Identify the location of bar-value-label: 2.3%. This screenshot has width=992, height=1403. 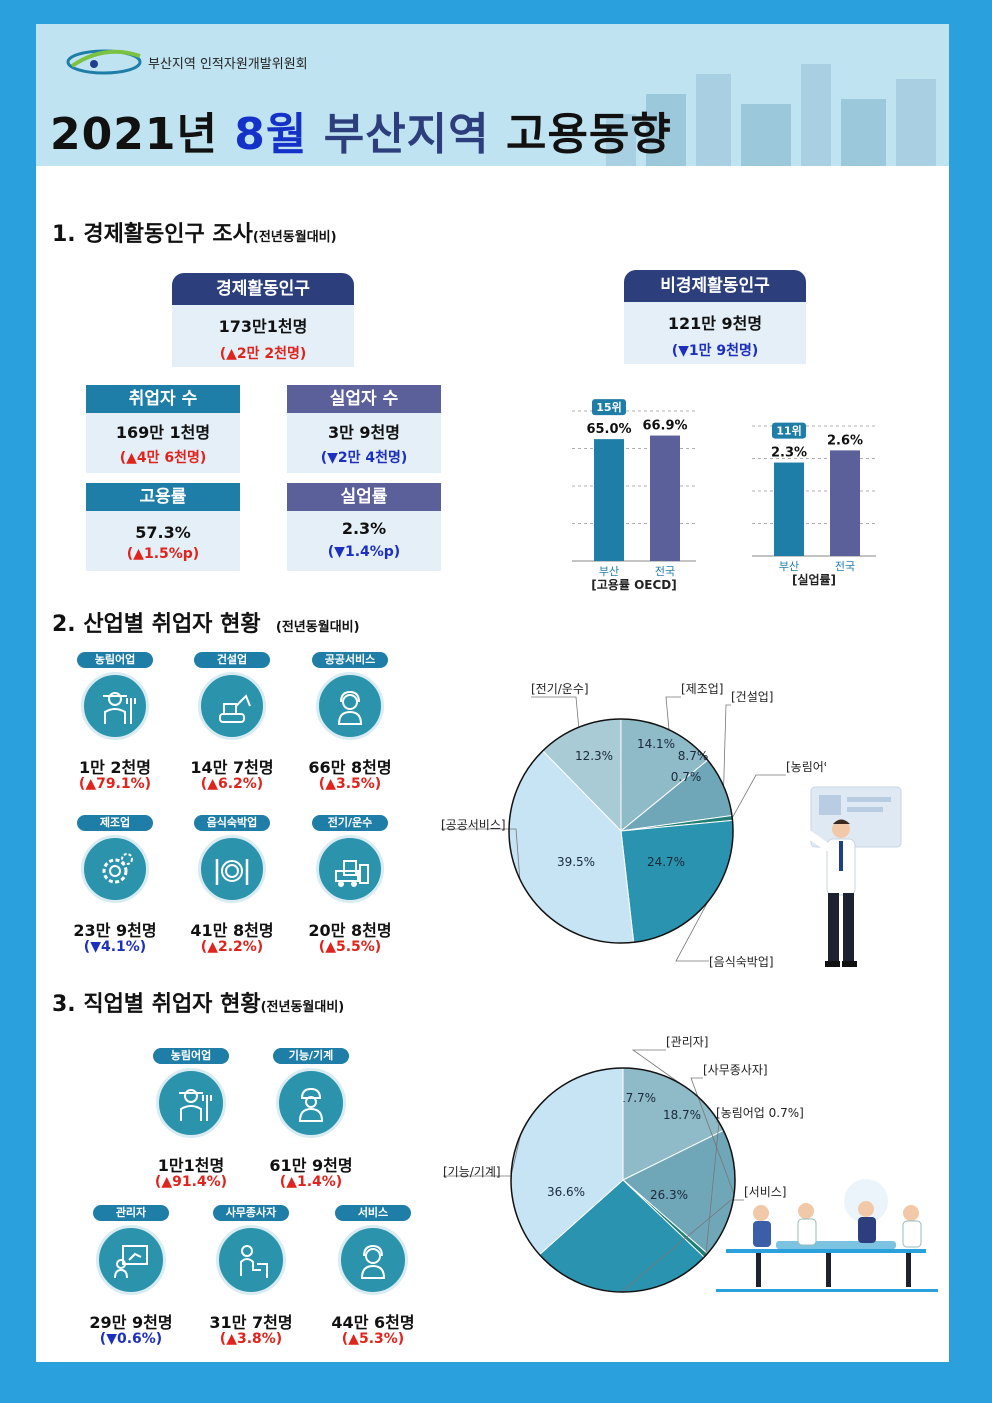
(789, 453).